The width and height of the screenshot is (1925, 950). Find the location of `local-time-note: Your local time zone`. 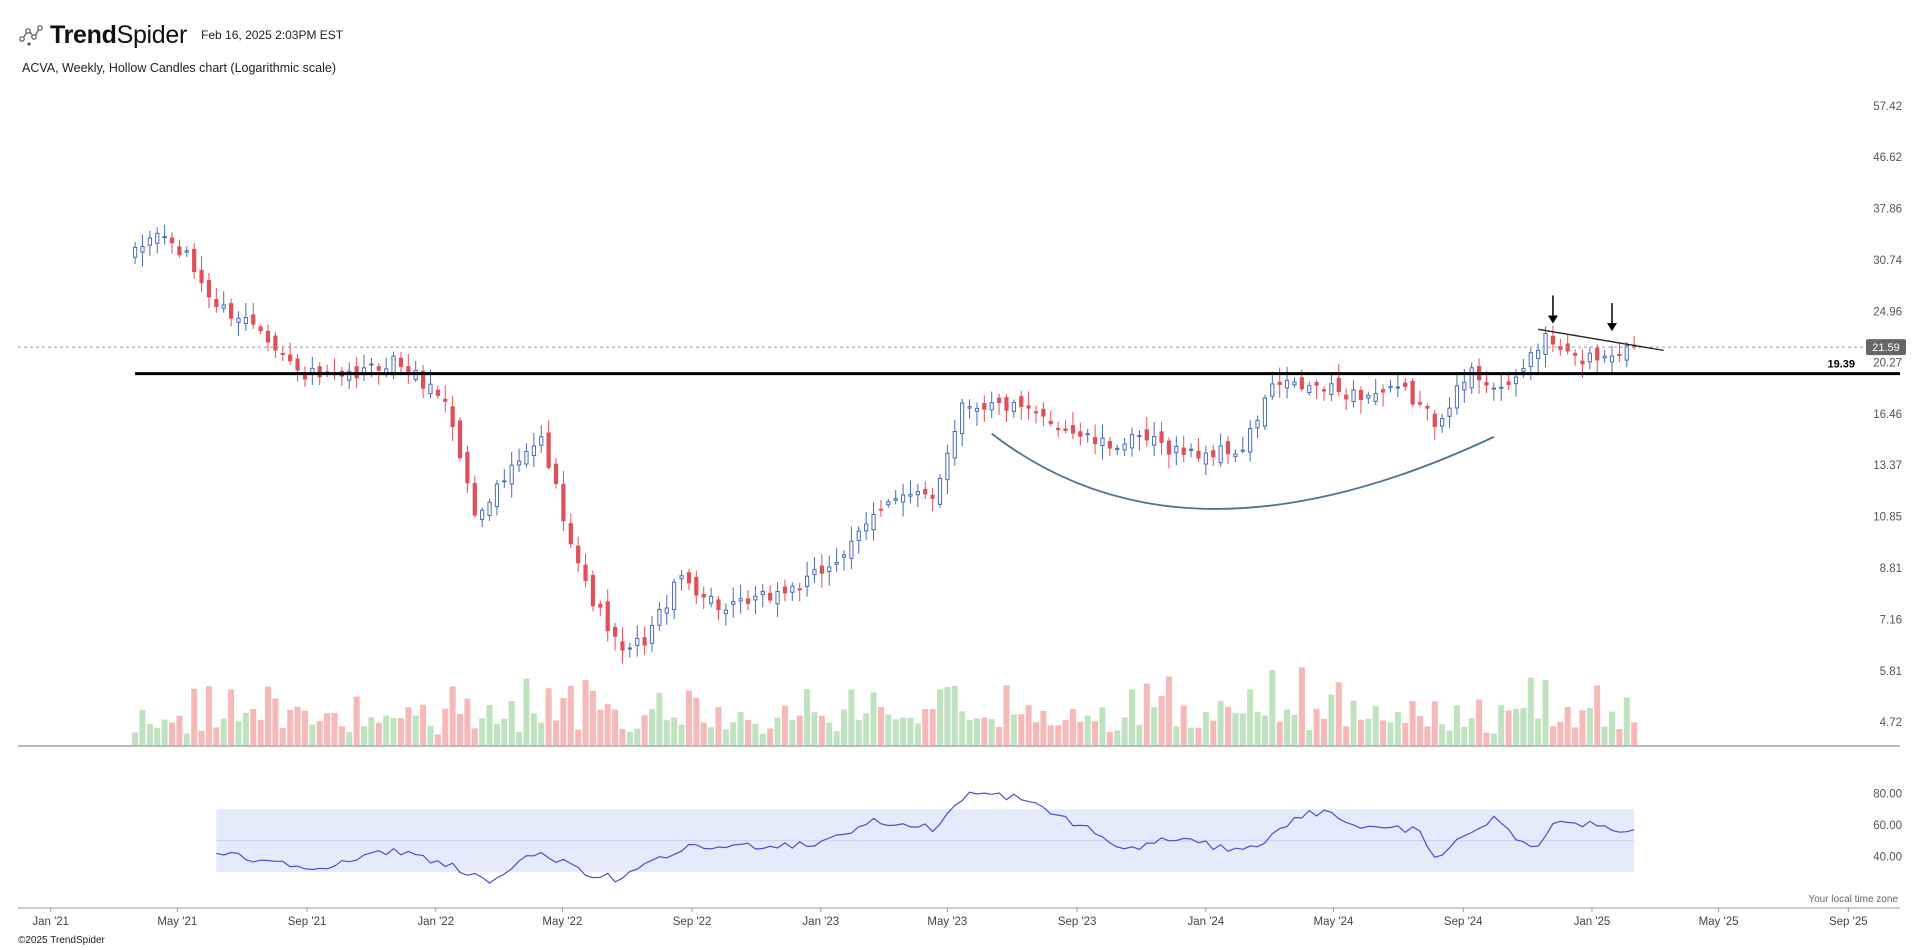

local-time-note: Your local time zone is located at coordinates (1853, 899).